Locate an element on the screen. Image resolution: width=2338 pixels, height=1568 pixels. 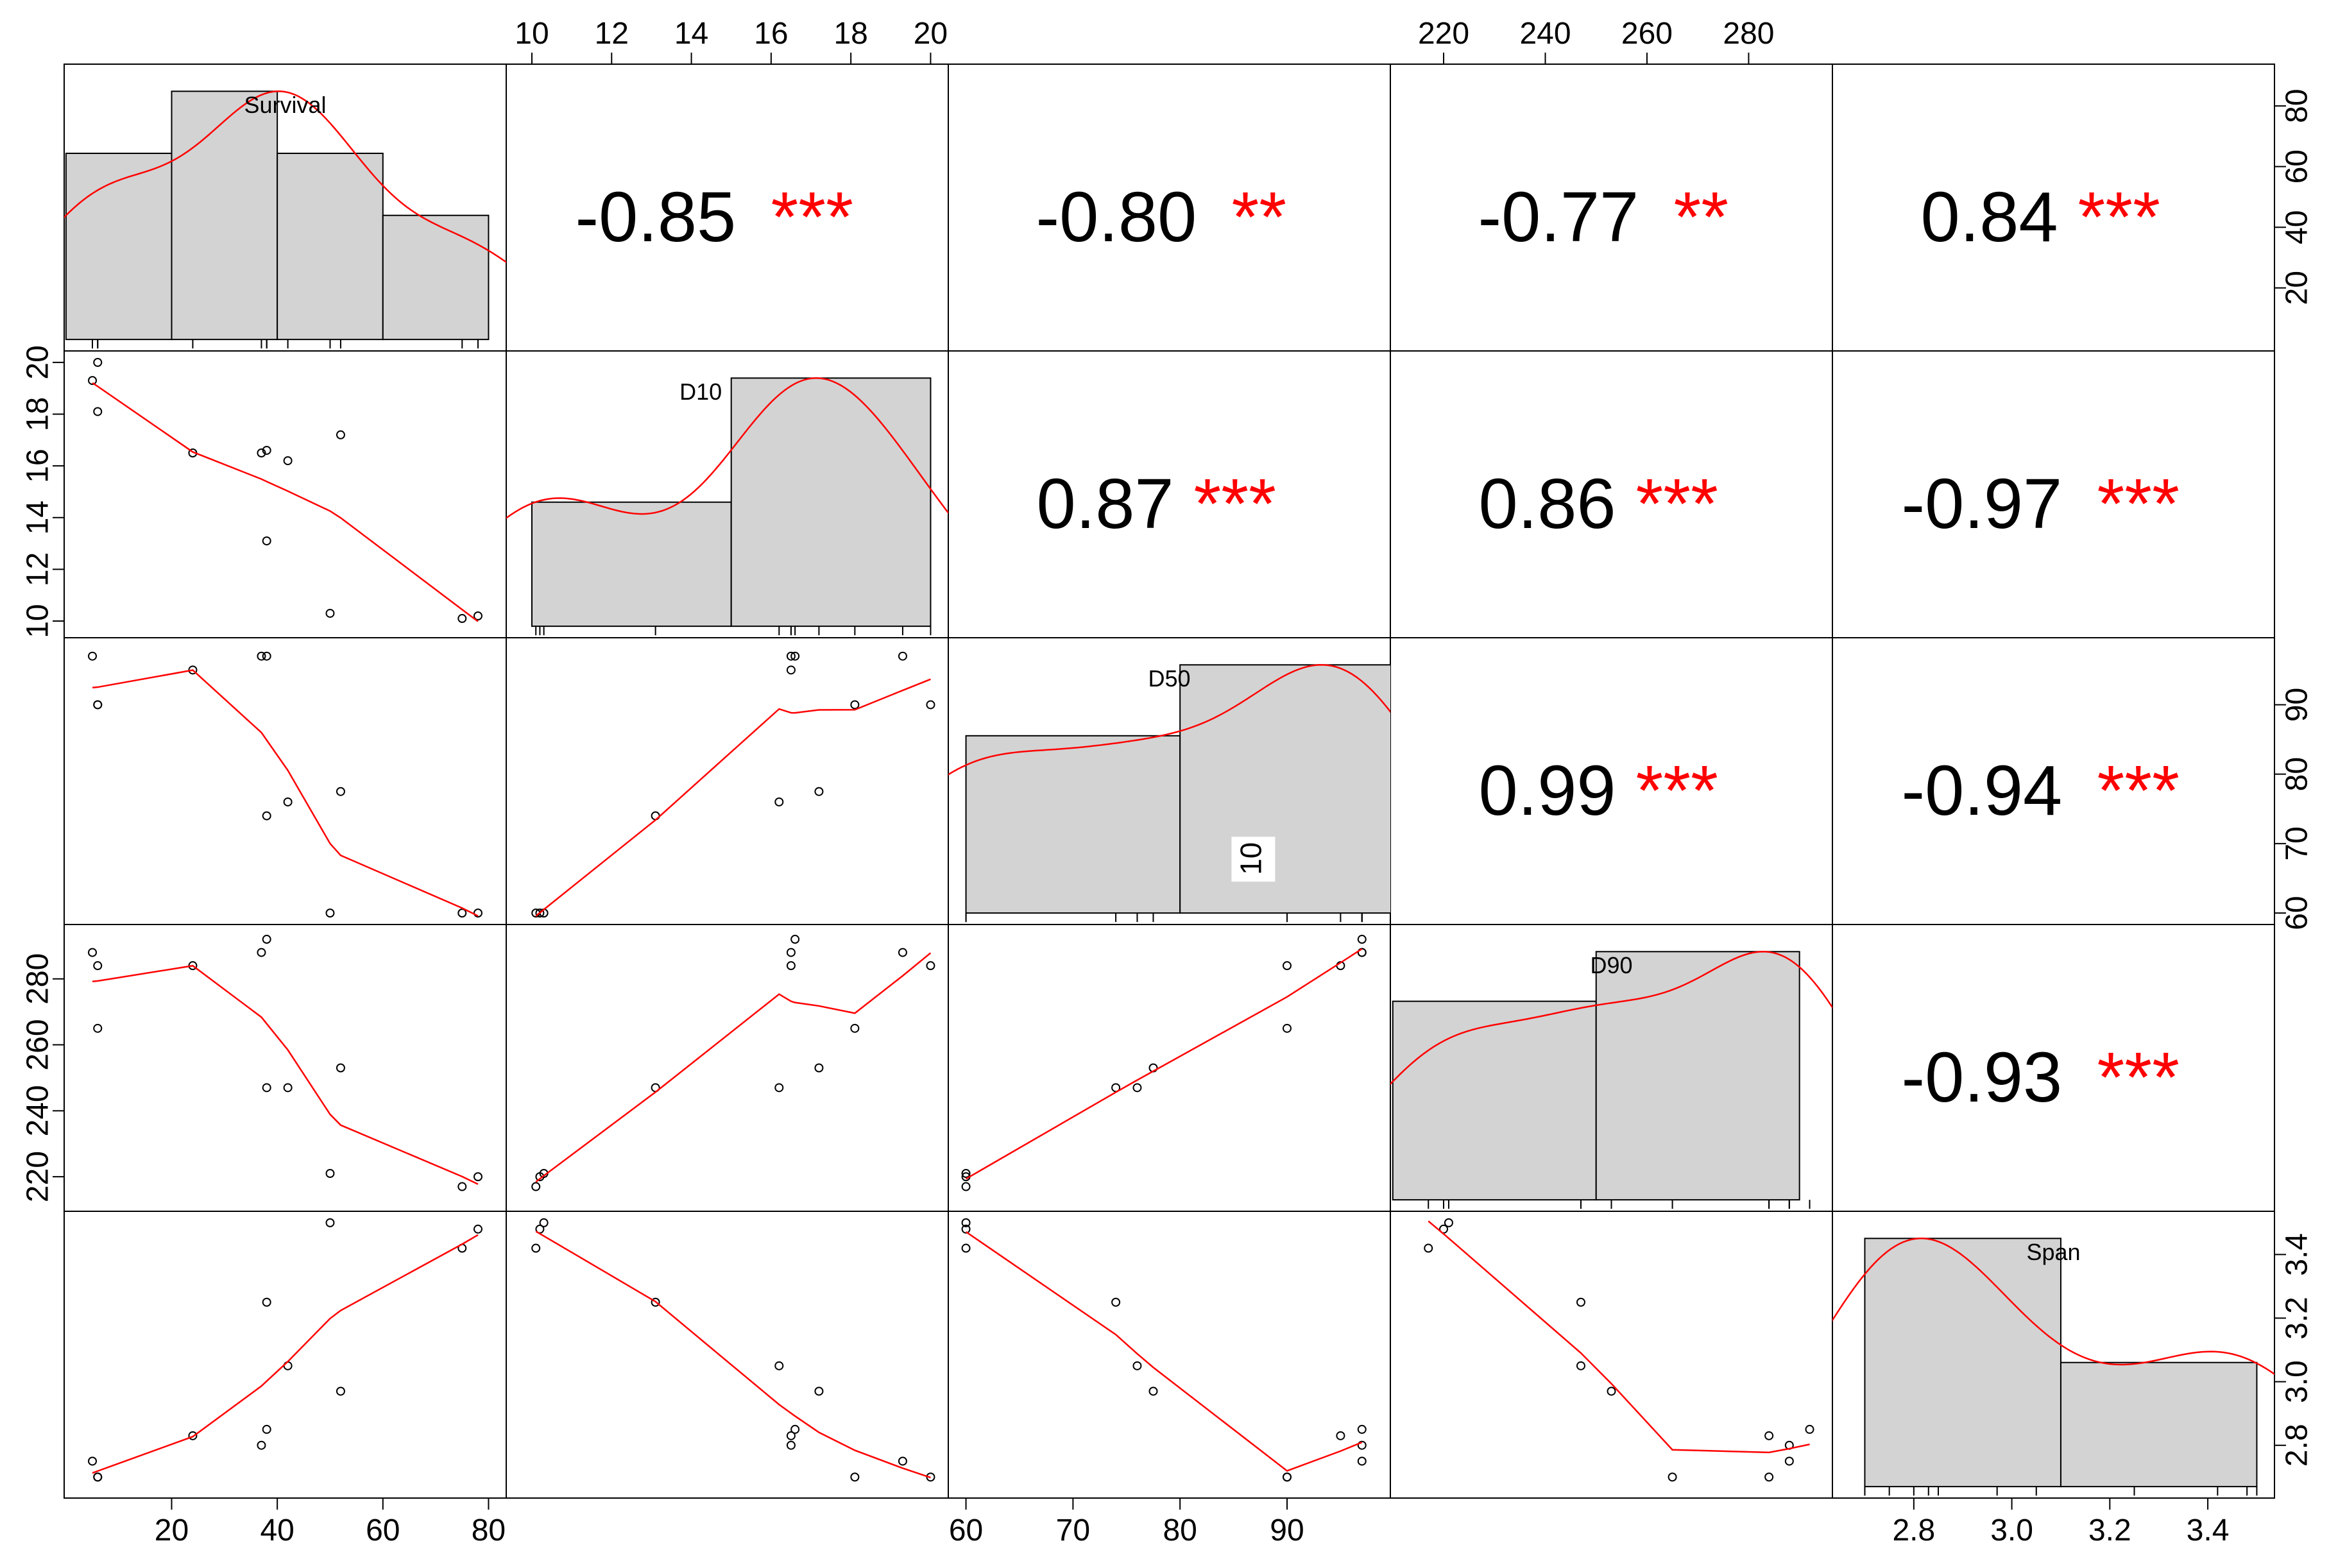
x-axis-bottom-Span-tick-label-1: 3.0 is located at coordinates (2011, 1530).